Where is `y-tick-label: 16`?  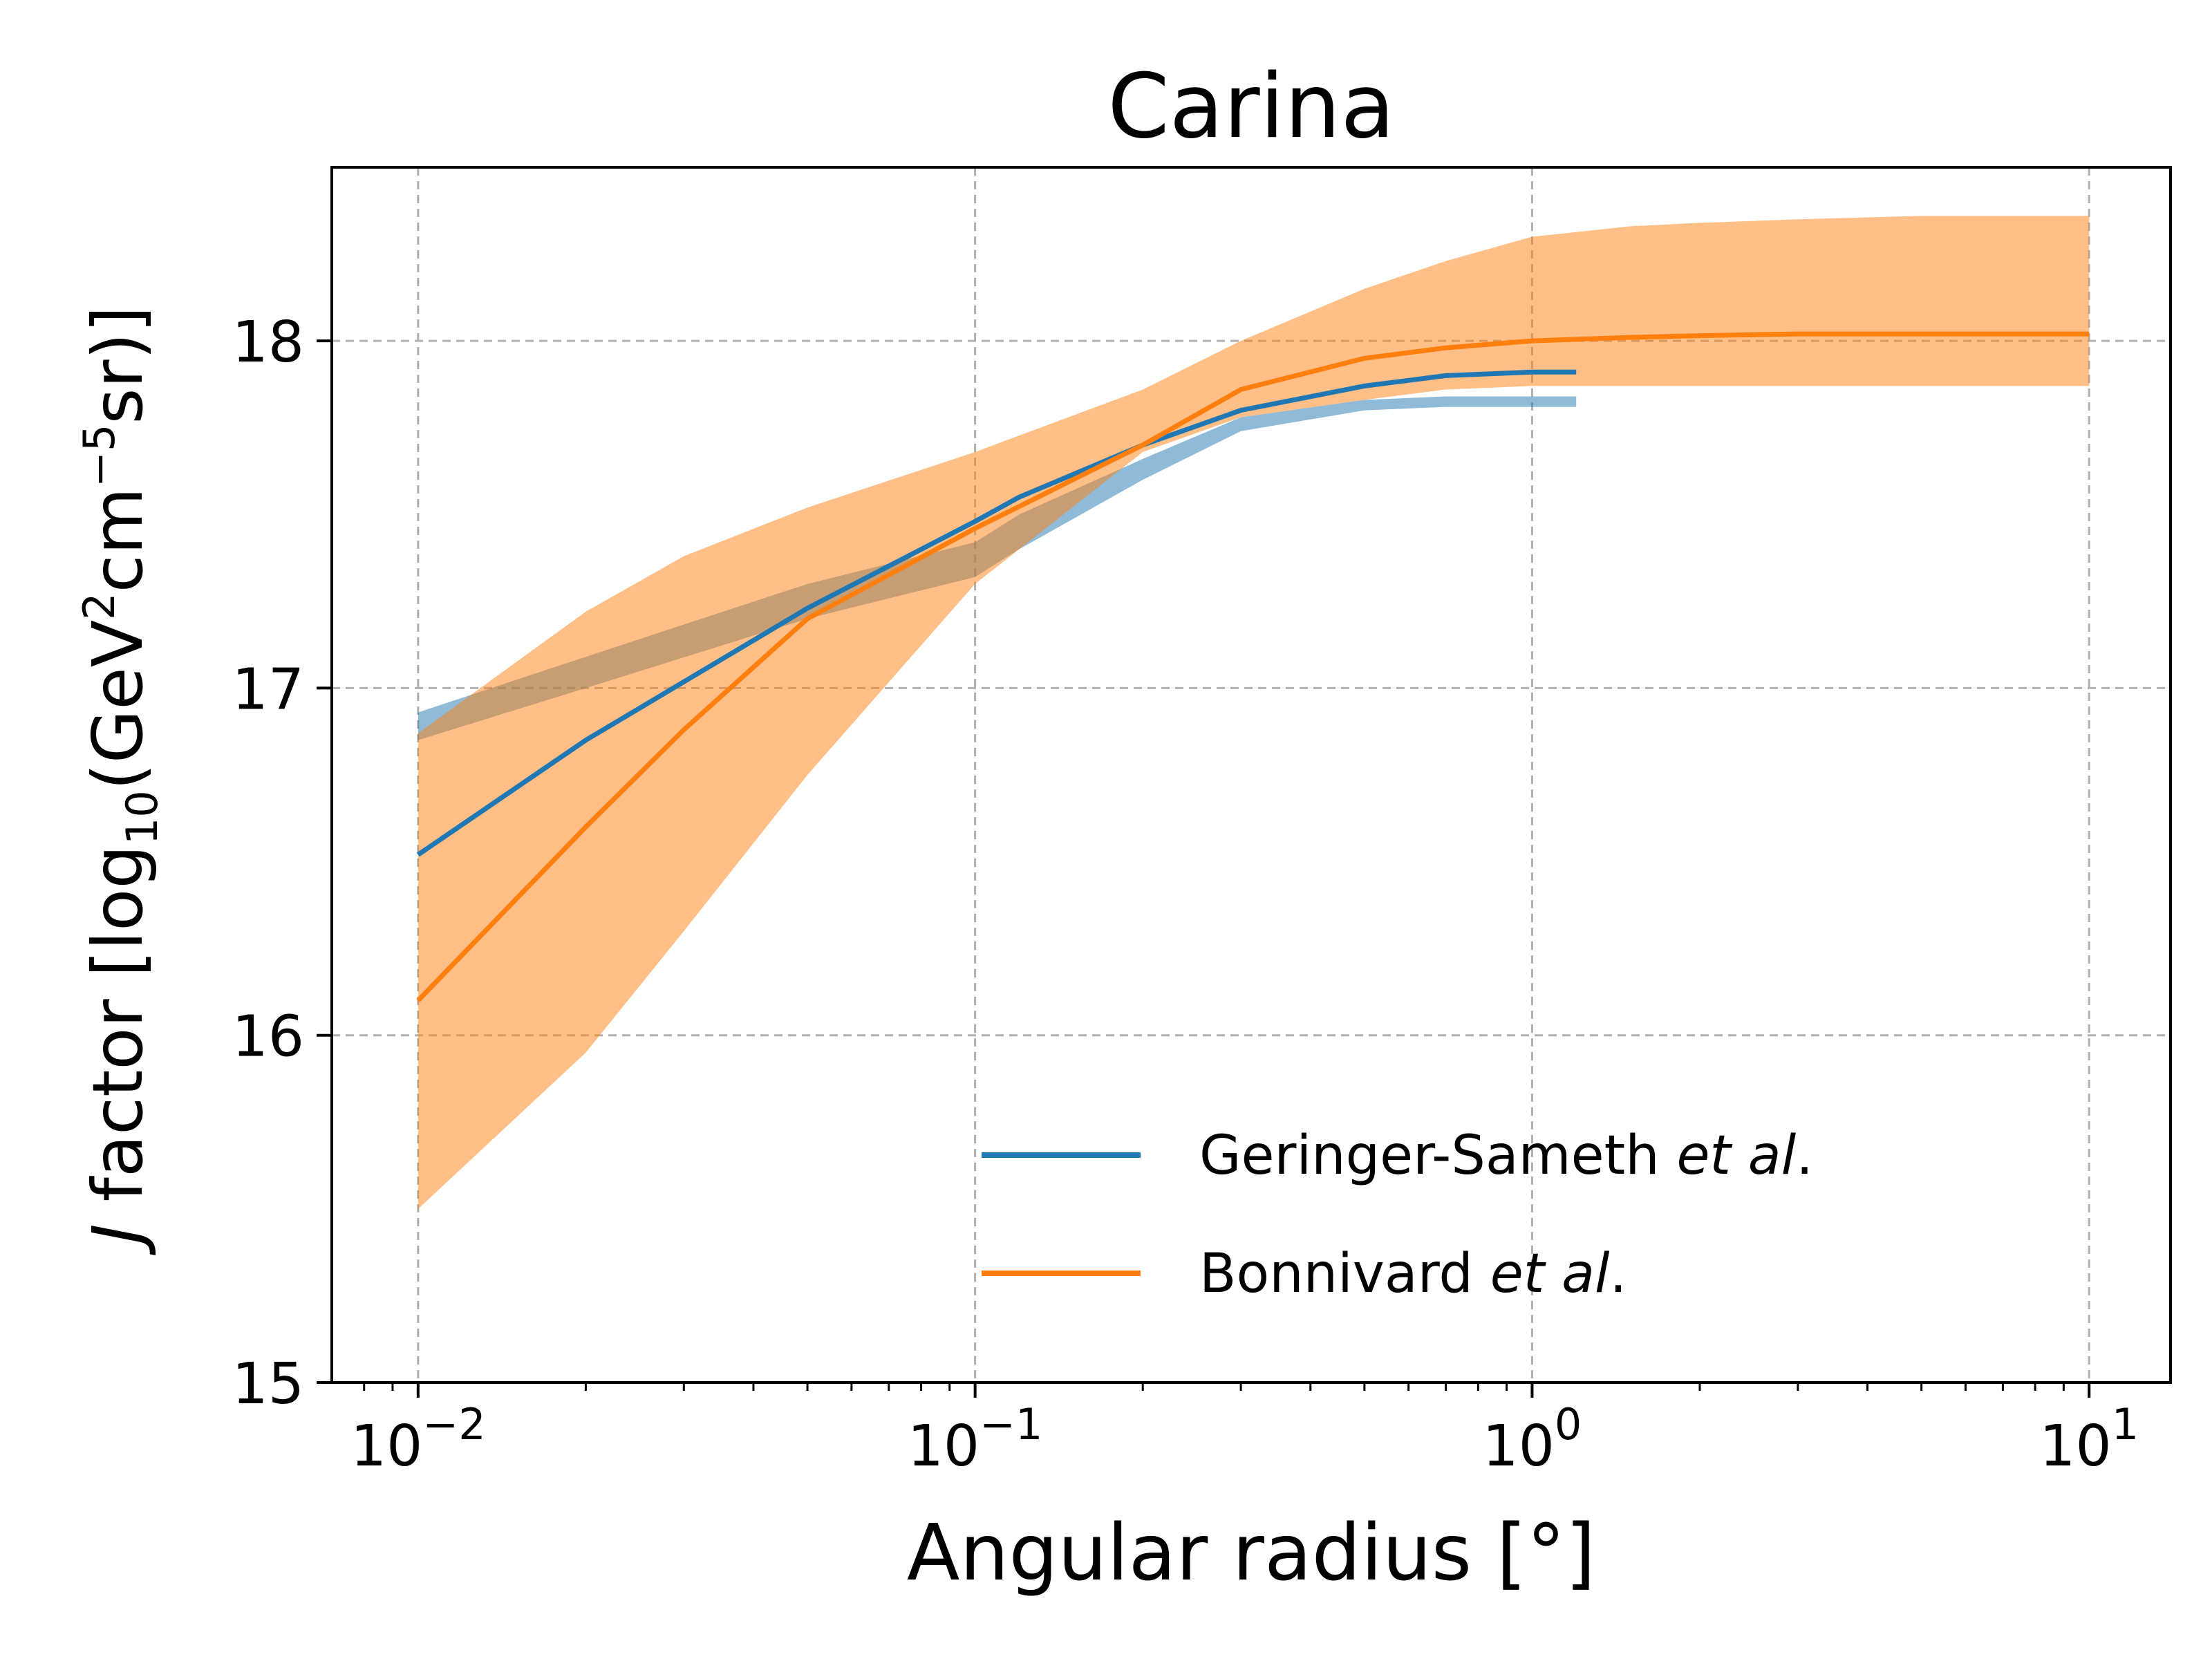
y-tick-label: 16 is located at coordinates (268, 1037).